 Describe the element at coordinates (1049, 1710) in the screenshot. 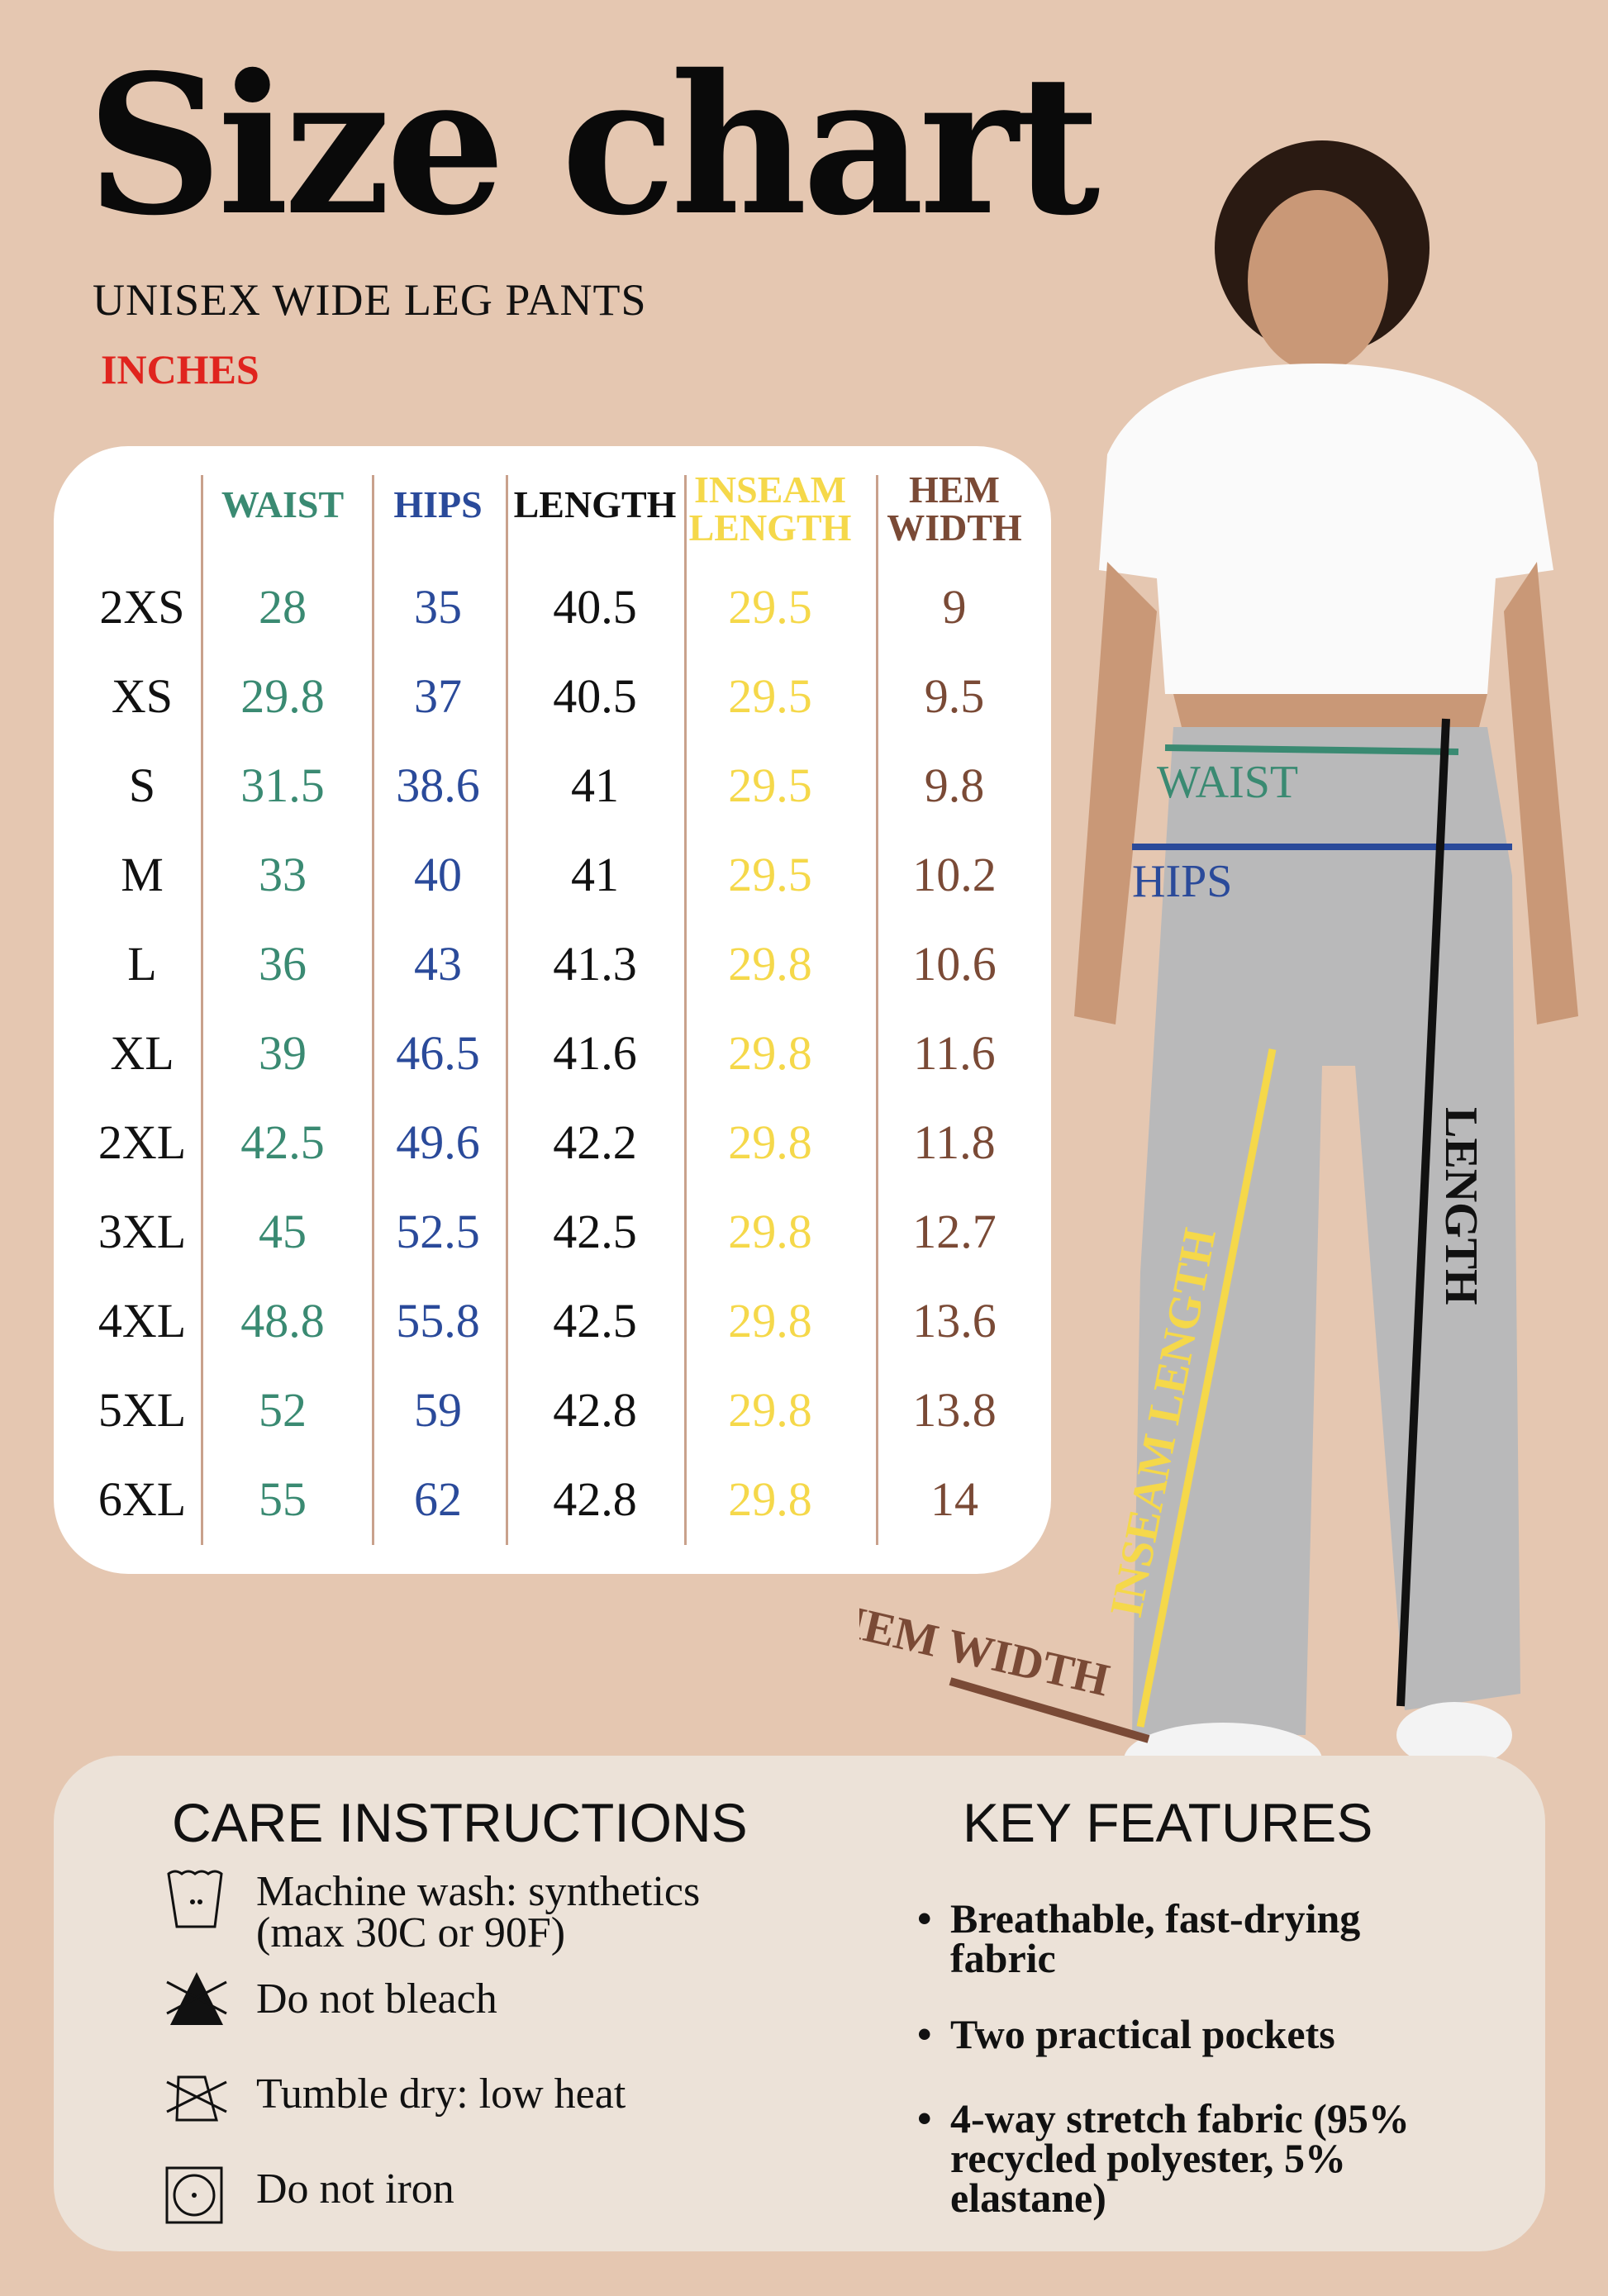

I see `hem-line` at that location.